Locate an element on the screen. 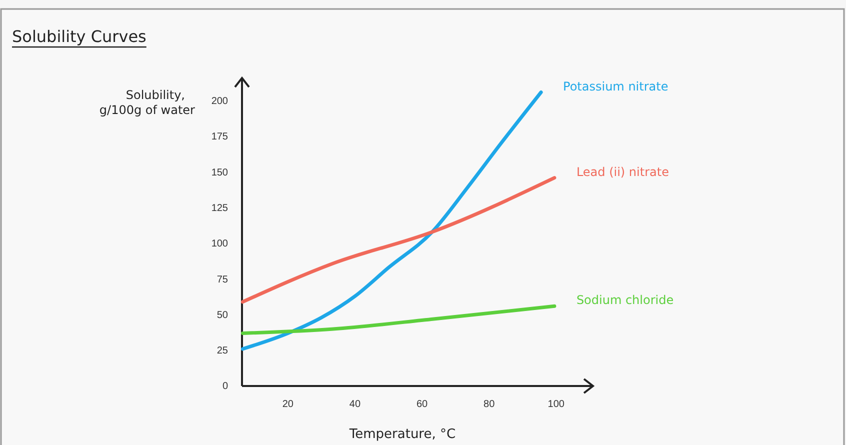 The width and height of the screenshot is (846, 445). x-tick-label: 80 is located at coordinates (490, 404).